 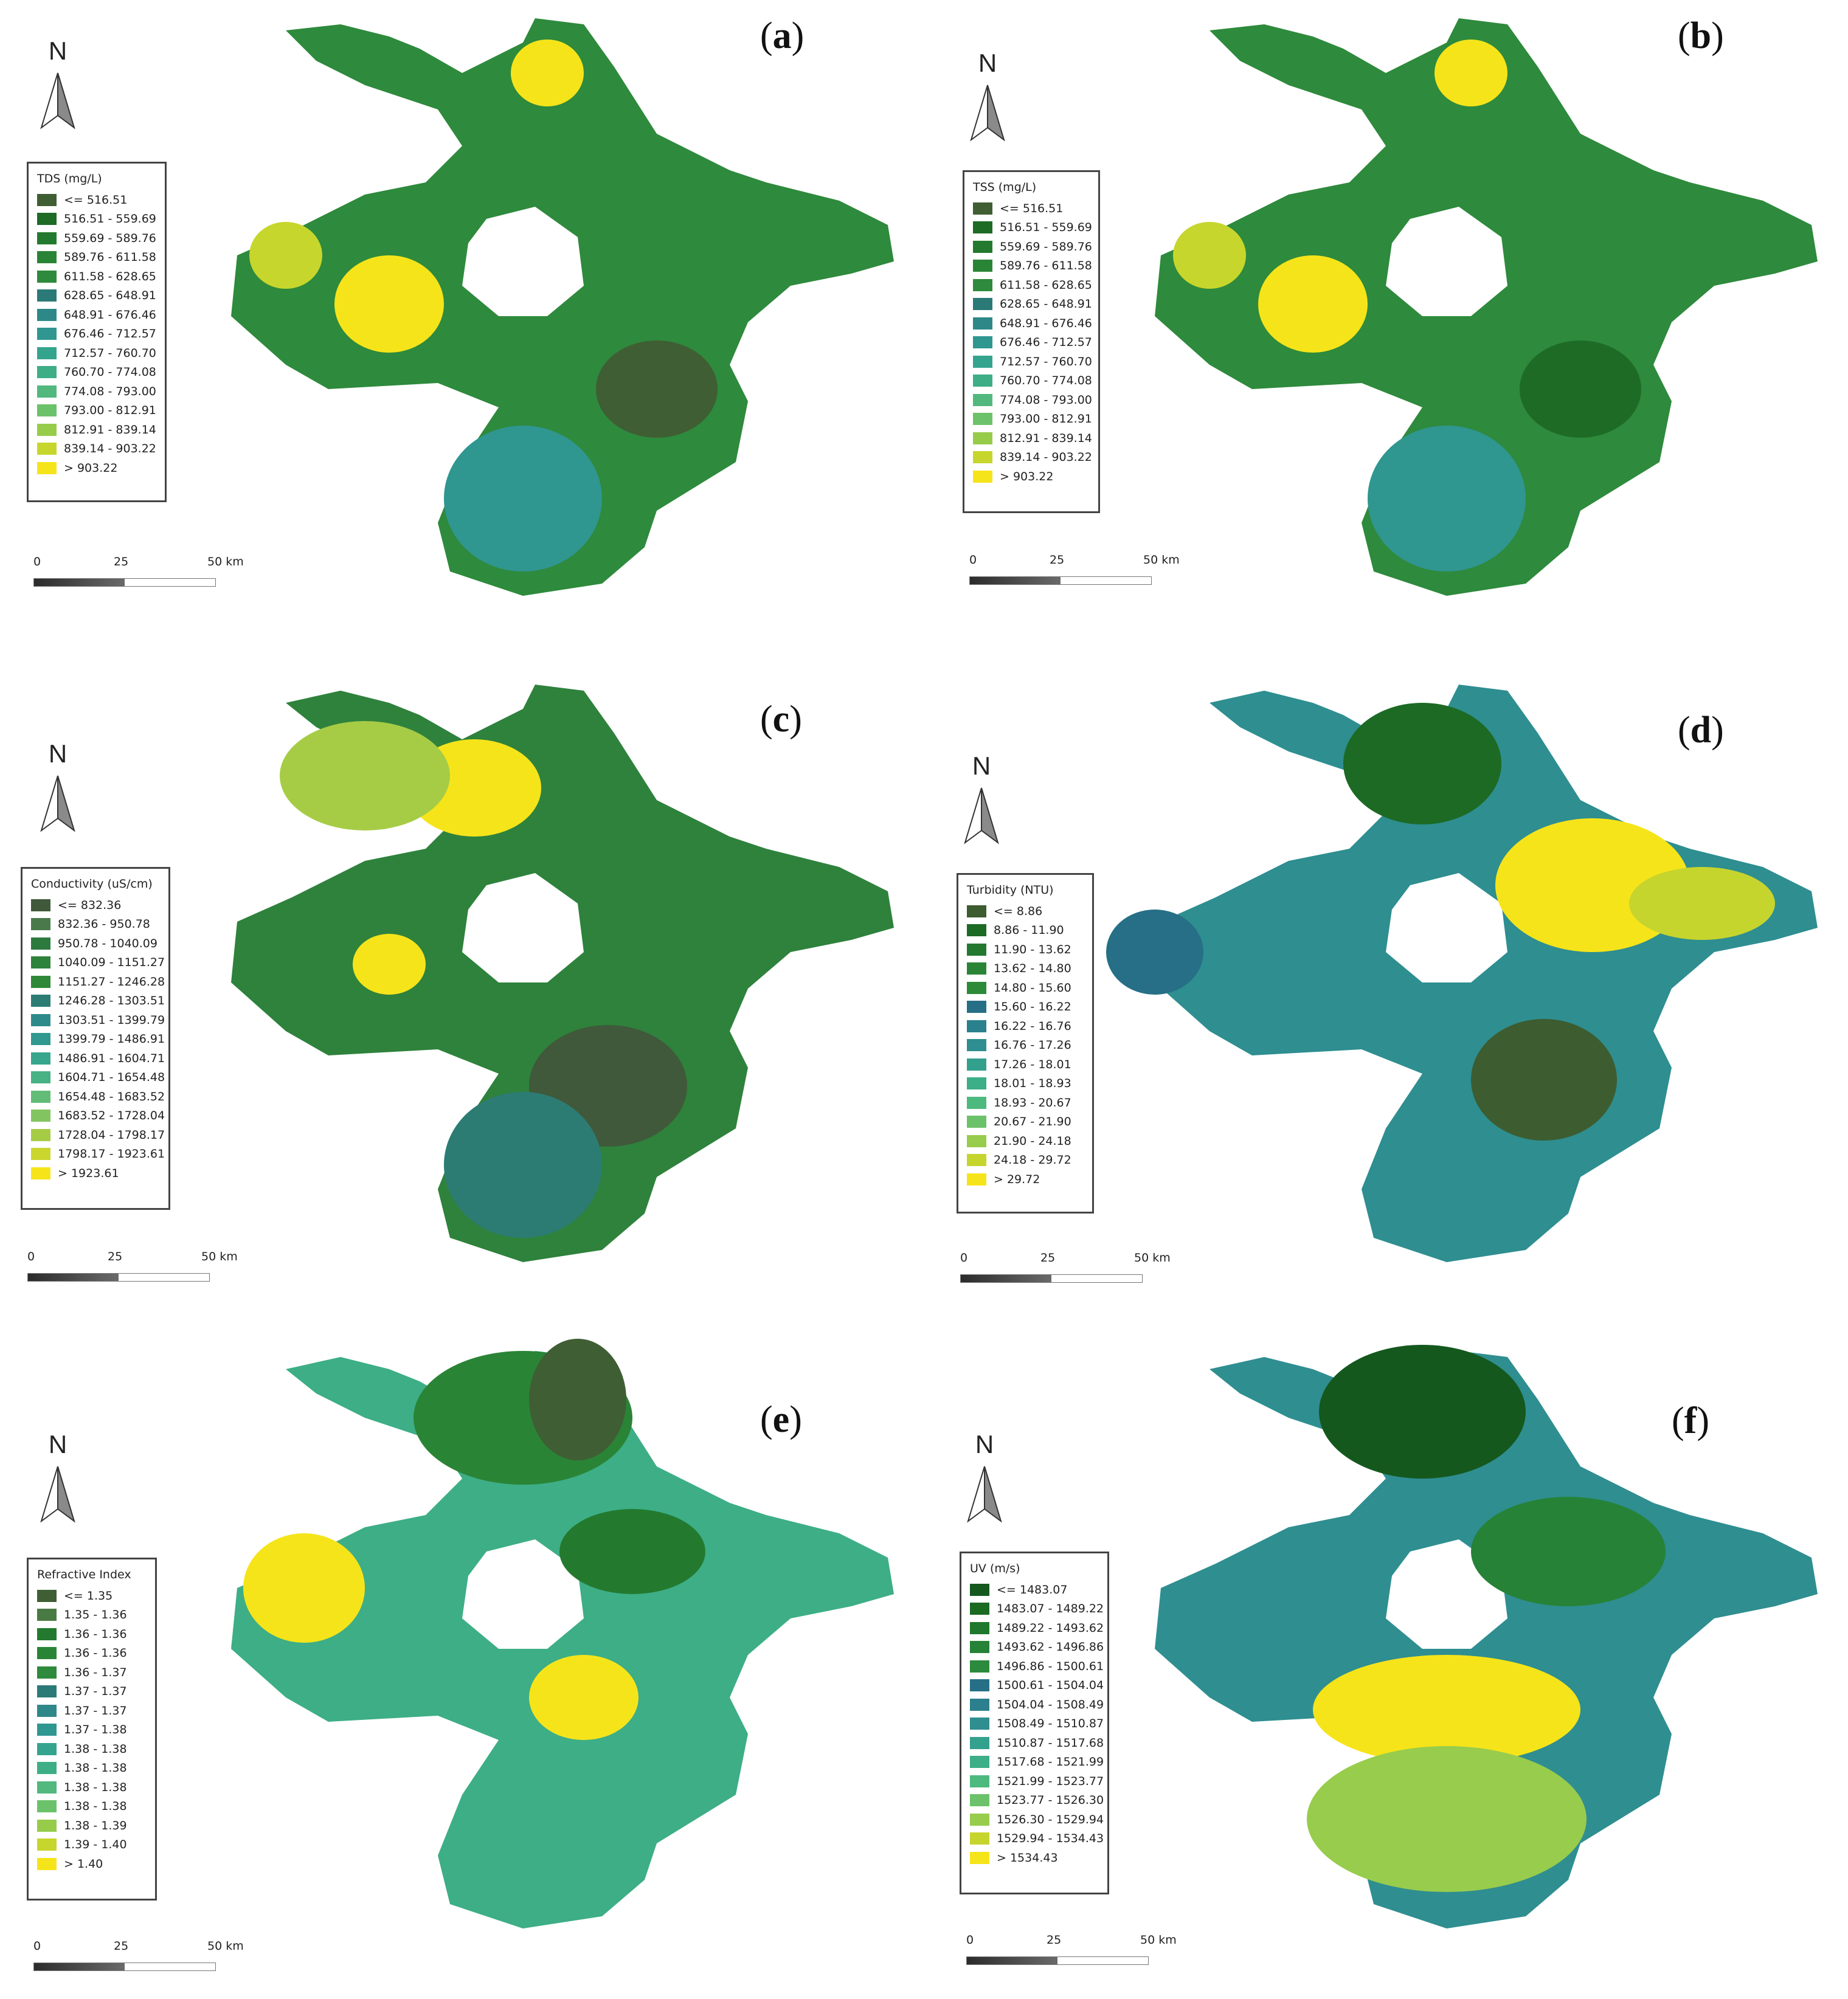 I want to click on map-hole, so click(x=1446, y=928).